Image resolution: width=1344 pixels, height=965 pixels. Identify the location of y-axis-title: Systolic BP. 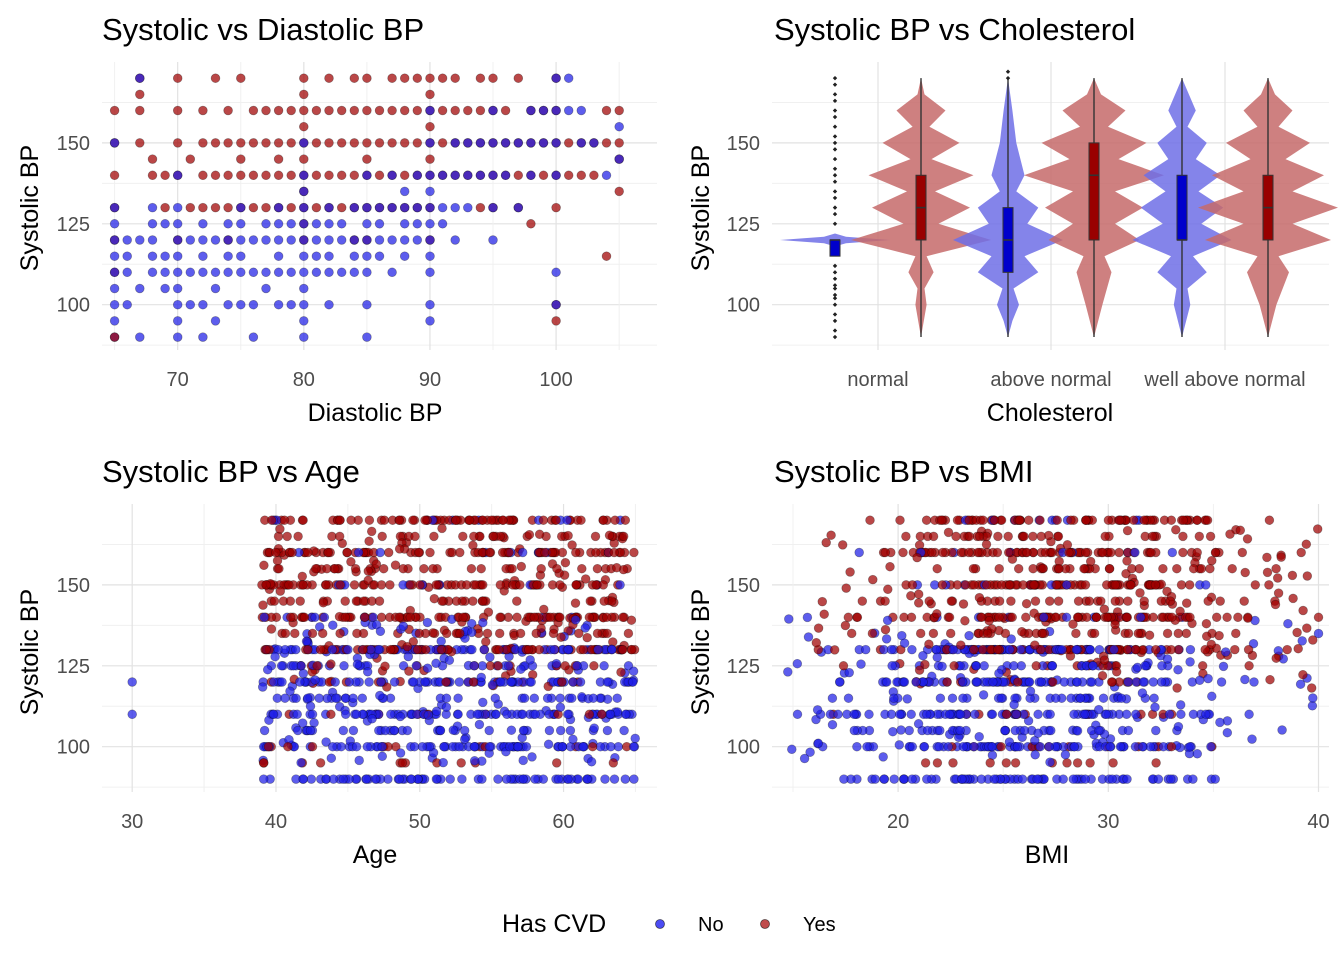
(30, 652).